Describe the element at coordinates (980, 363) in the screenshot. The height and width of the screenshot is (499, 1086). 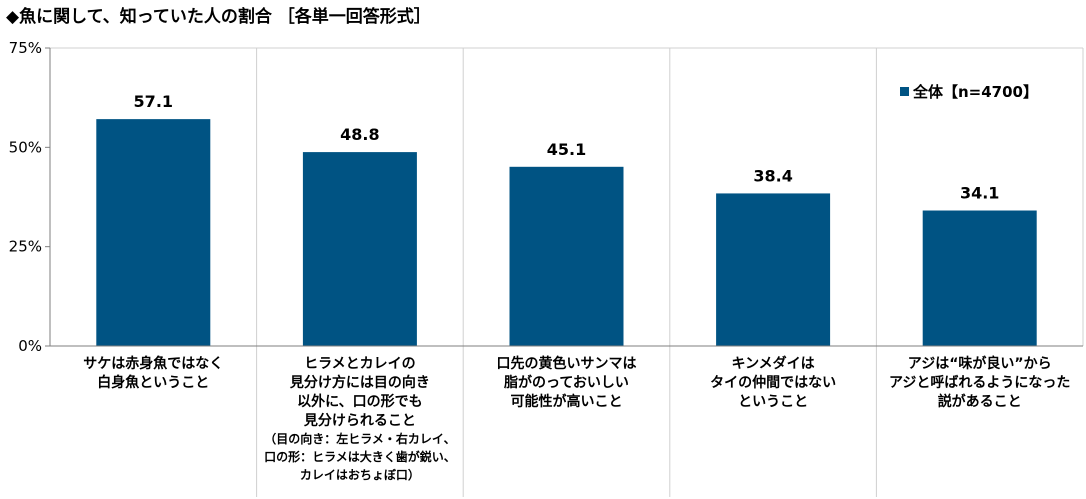
I see `category-label: アジは“味が良い”から` at that location.